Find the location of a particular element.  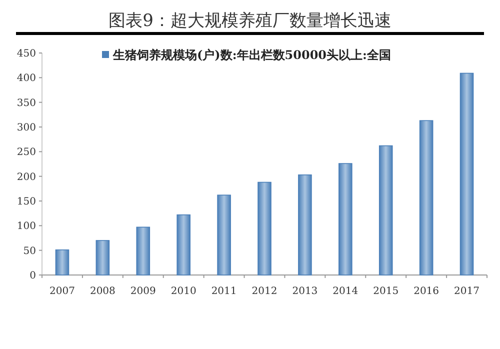

chart-title: 图表9：超大规模养殖厂数量增长迅速 is located at coordinates (250, 21).